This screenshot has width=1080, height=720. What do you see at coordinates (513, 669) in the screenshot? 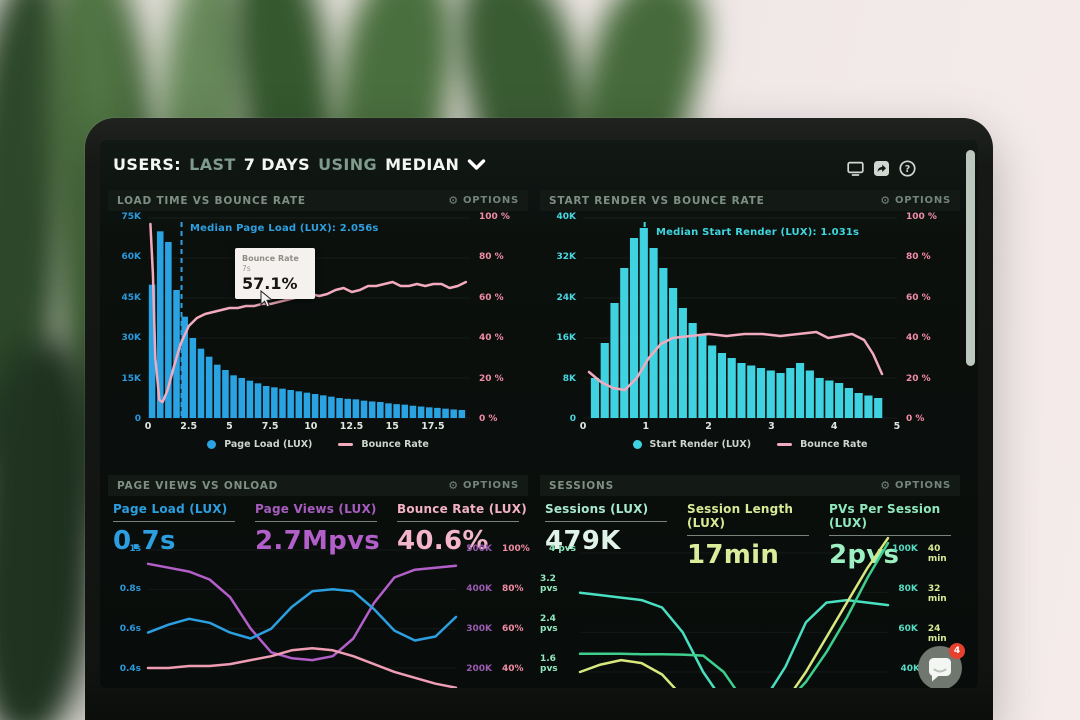
I see `axis-tick-label: 40%` at bounding box center [513, 669].